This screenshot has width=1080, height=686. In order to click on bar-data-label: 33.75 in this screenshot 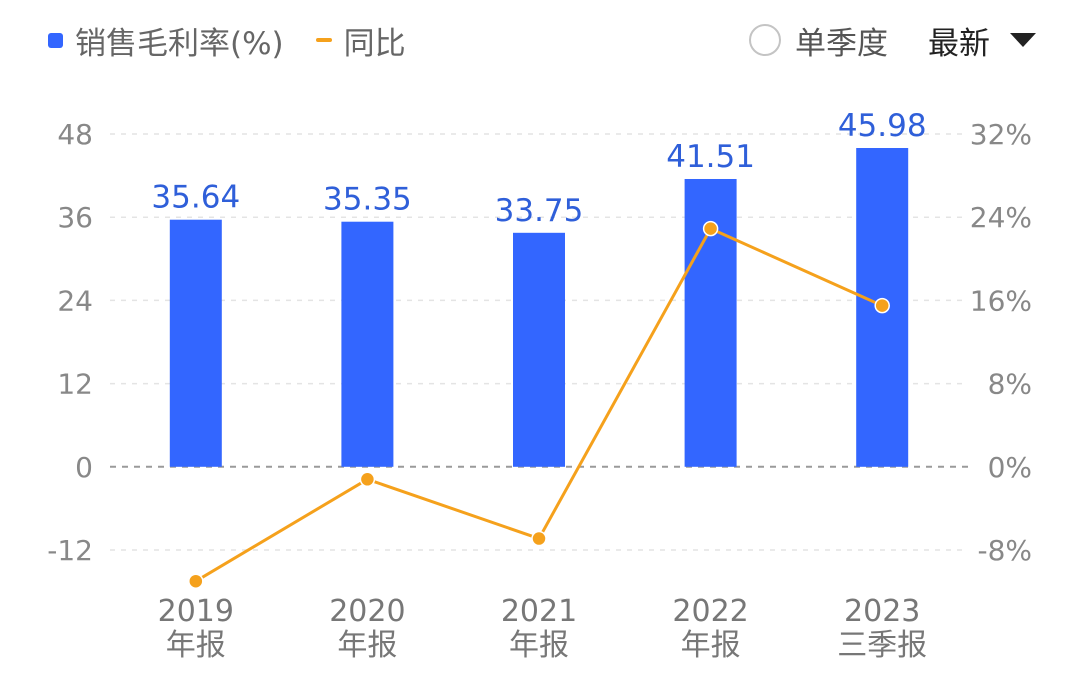, I will do `click(539, 211)`.